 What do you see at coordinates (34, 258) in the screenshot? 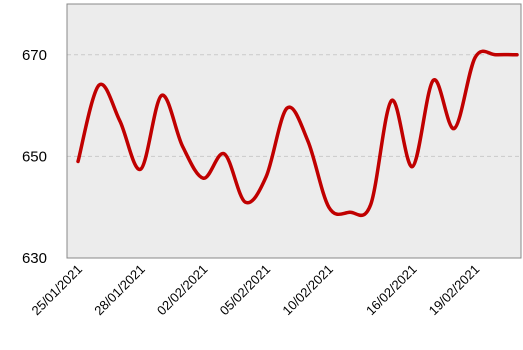
I see `y-tick-label: 630` at bounding box center [34, 258].